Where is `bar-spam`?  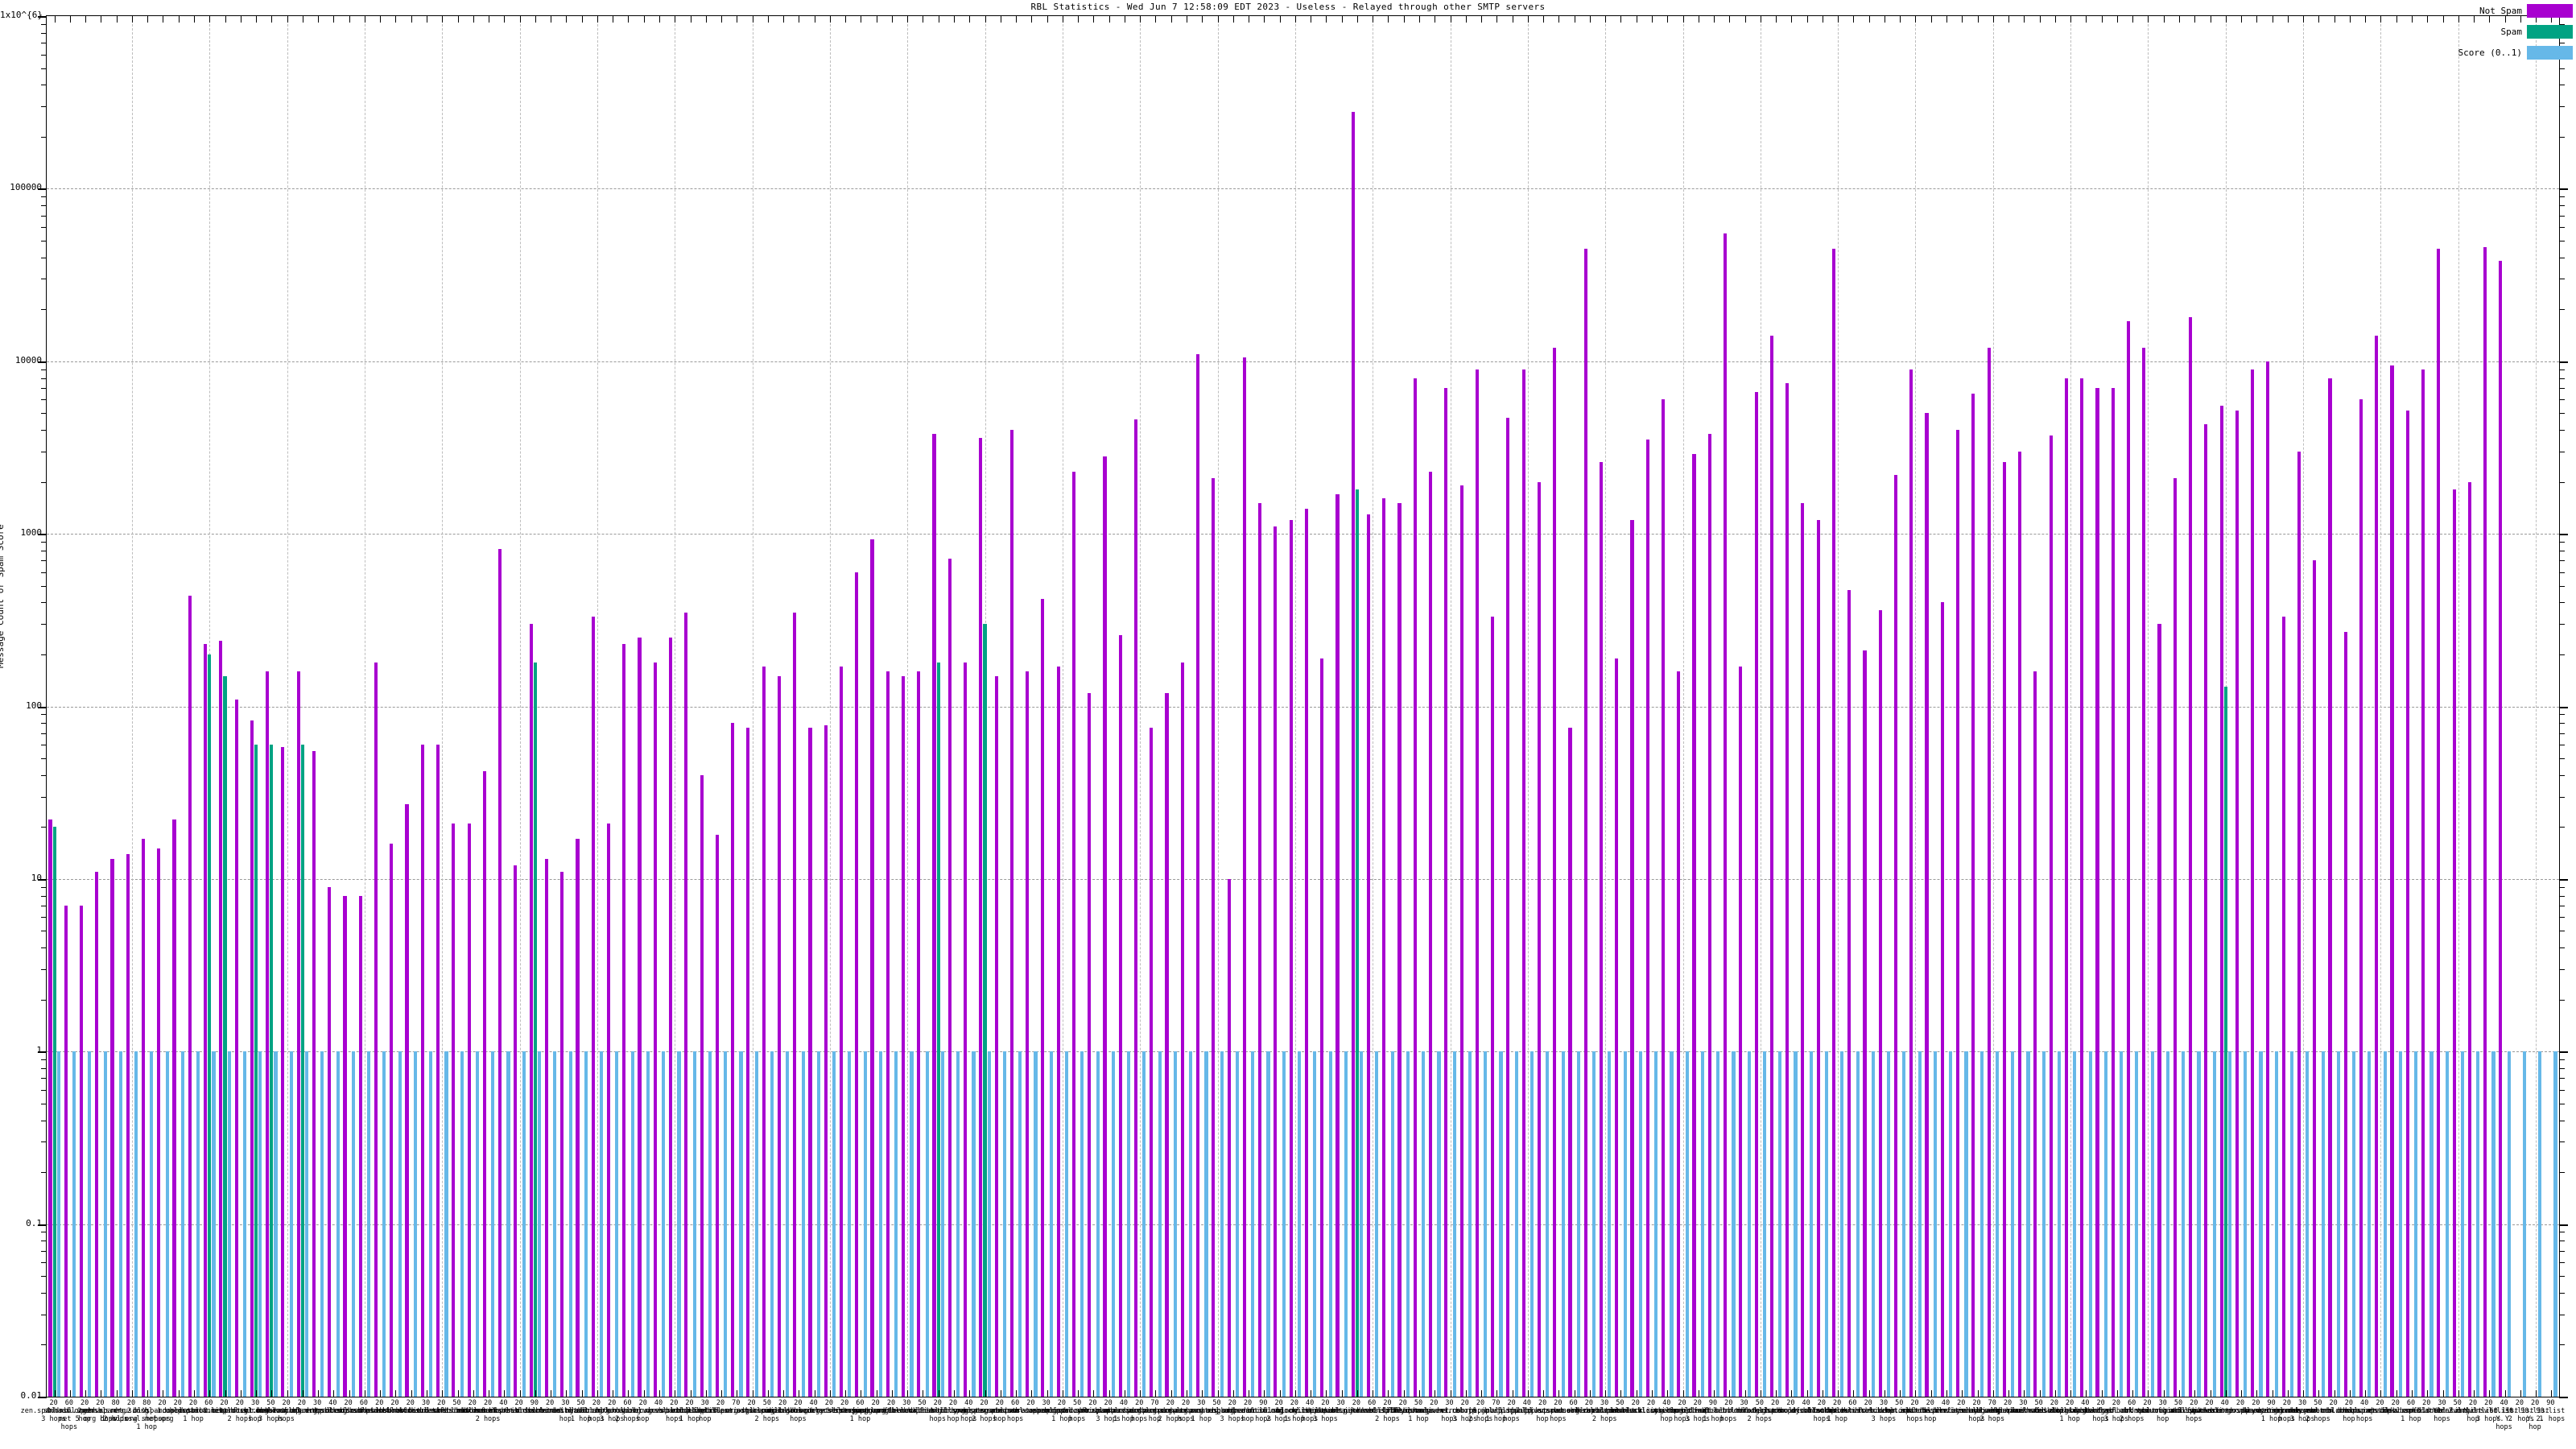 bar-spam is located at coordinates (225, 1036).